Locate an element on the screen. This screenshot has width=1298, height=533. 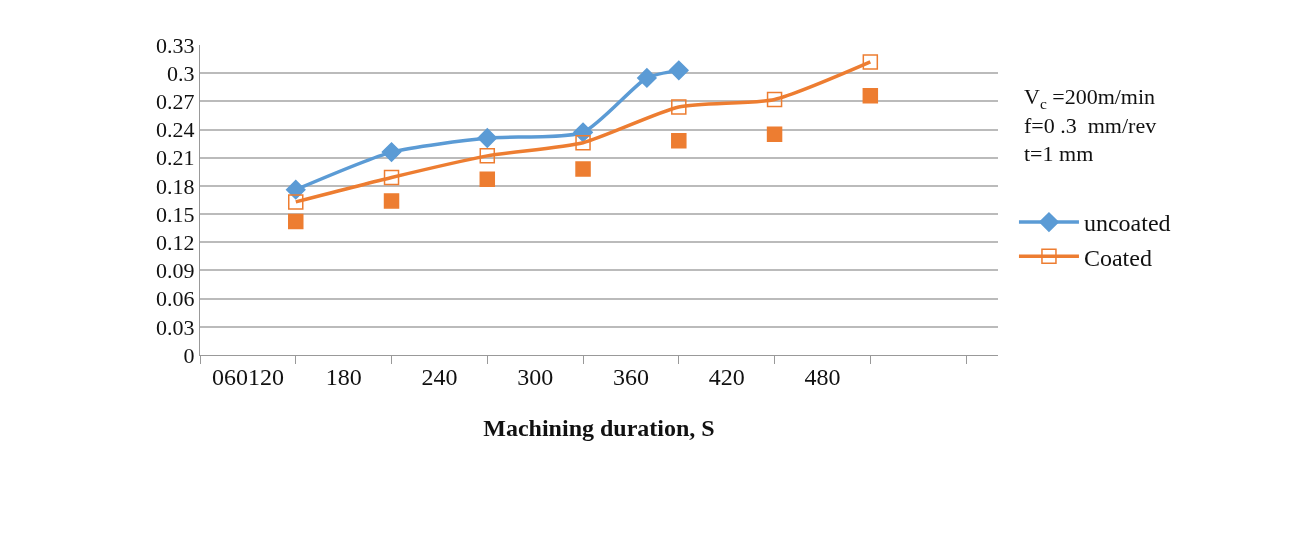
x-tick-label: 180 is located at coordinates (343, 376).